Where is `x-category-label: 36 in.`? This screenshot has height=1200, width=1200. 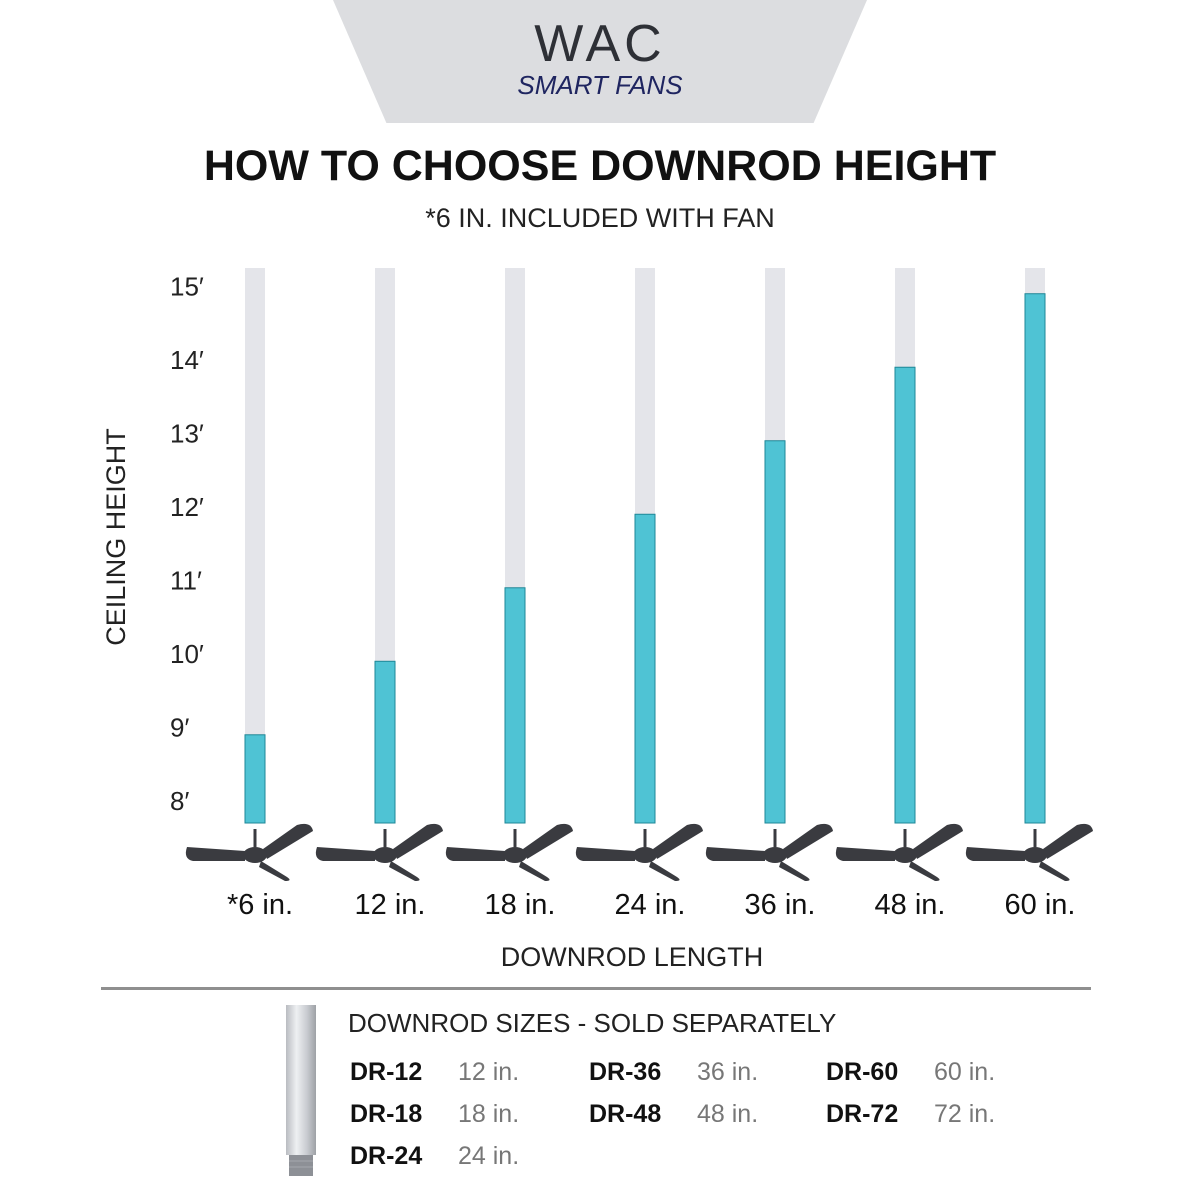 x-category-label: 36 in. is located at coordinates (780, 905).